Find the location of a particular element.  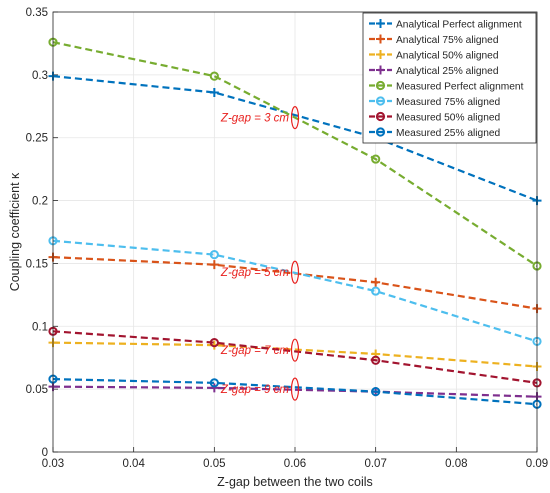

x-tick-label: 0.07 is located at coordinates (375, 464).